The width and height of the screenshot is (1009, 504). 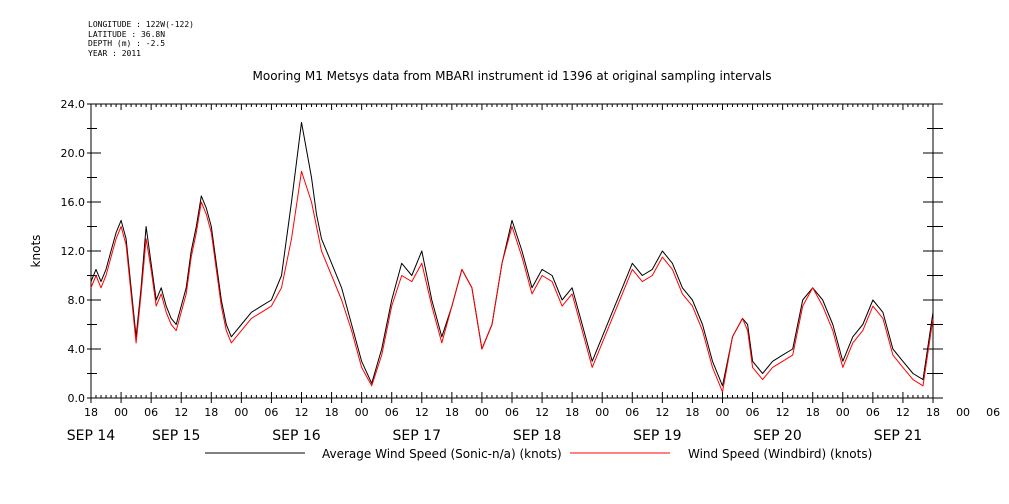 I want to click on depth-label: DEPTH (m) : -2.5, so click(x=127, y=44).